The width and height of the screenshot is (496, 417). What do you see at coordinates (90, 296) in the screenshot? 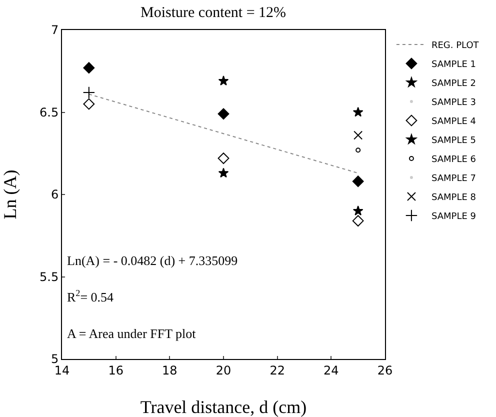
I see `annotation: R$^{2}$= 0.54` at bounding box center [90, 296].